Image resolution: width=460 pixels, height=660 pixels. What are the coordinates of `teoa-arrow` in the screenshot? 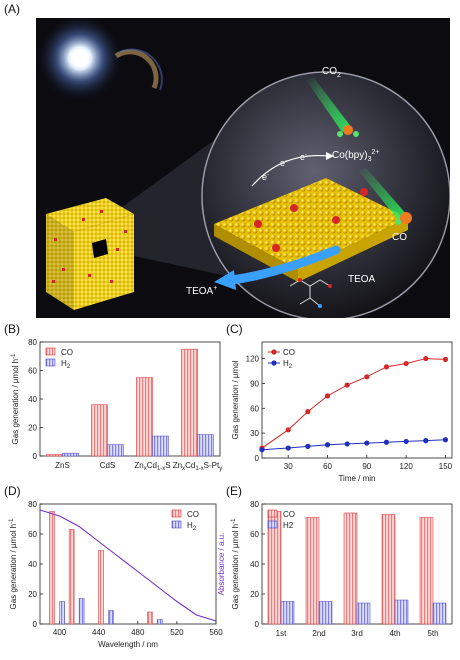 It's located at (284, 265).